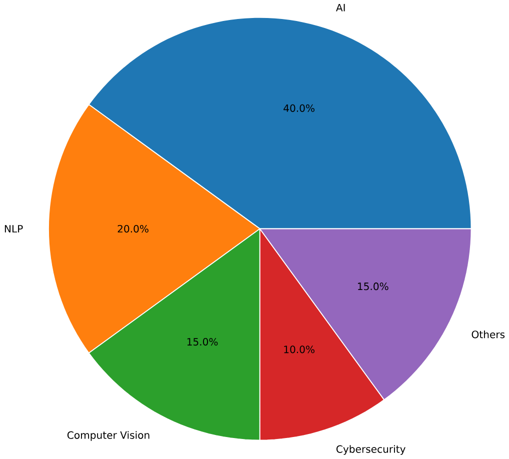 The width and height of the screenshot is (509, 459). I want to click on slice-label: NLP, so click(13, 229).